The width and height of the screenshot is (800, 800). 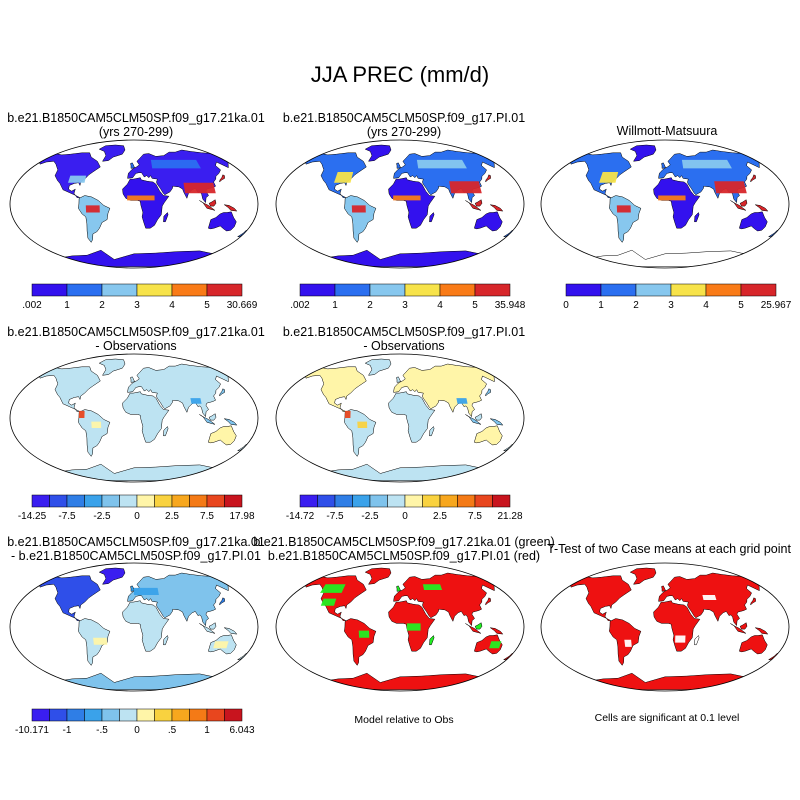 I want to click on colorbar-tick-label: 21.28, so click(x=509, y=516).